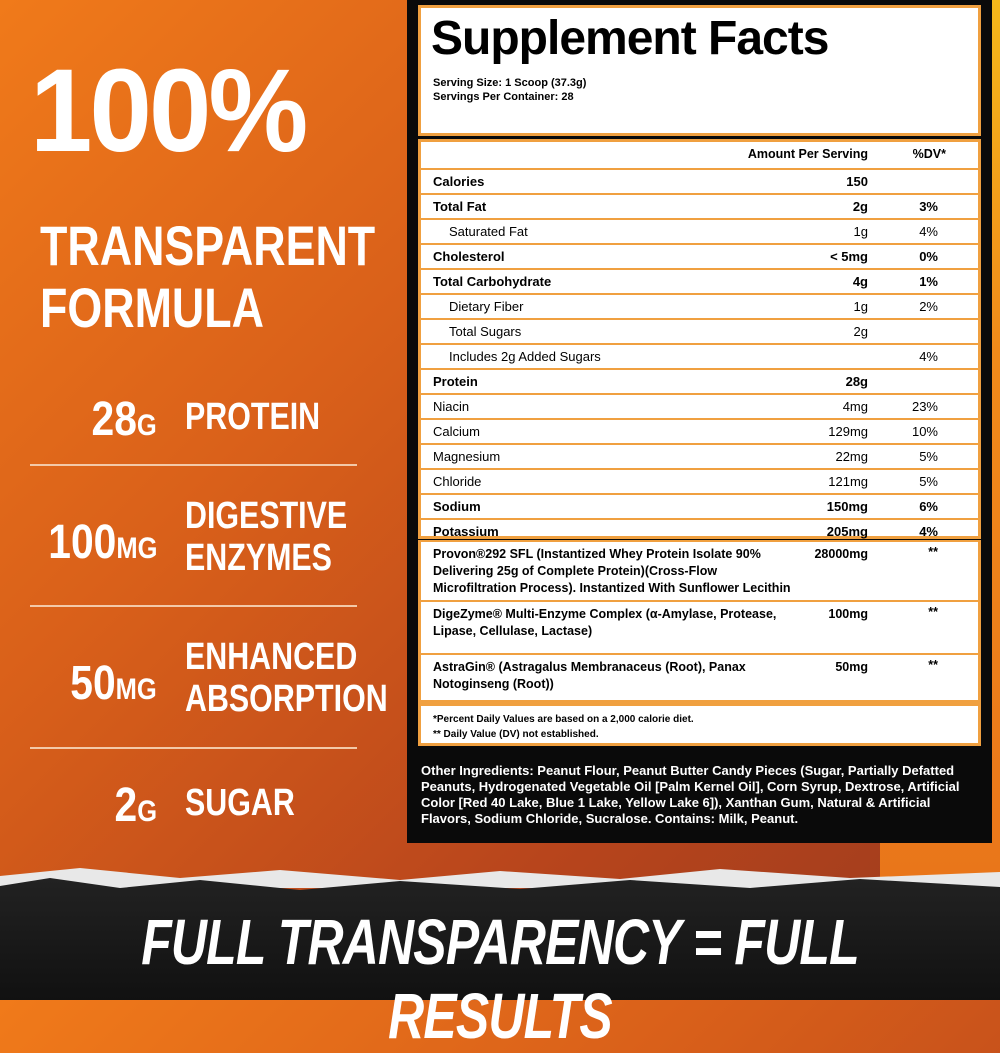 The image size is (1000, 1053). What do you see at coordinates (807, 154) in the screenshot?
I see `amount-header: Amount Per Serving` at bounding box center [807, 154].